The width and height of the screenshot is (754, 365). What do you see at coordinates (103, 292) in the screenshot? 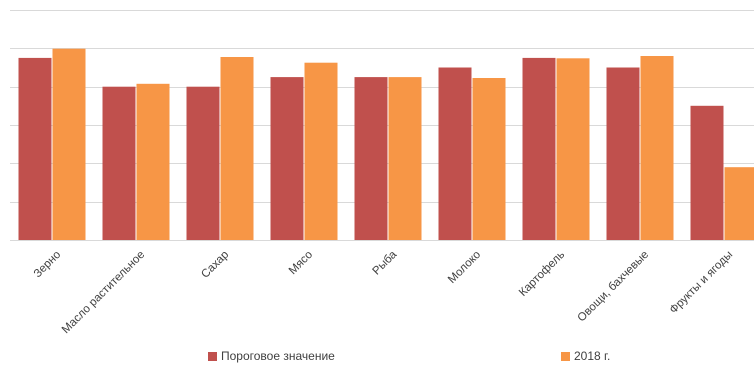
I see `x-tick-label: Масло растительное` at bounding box center [103, 292].